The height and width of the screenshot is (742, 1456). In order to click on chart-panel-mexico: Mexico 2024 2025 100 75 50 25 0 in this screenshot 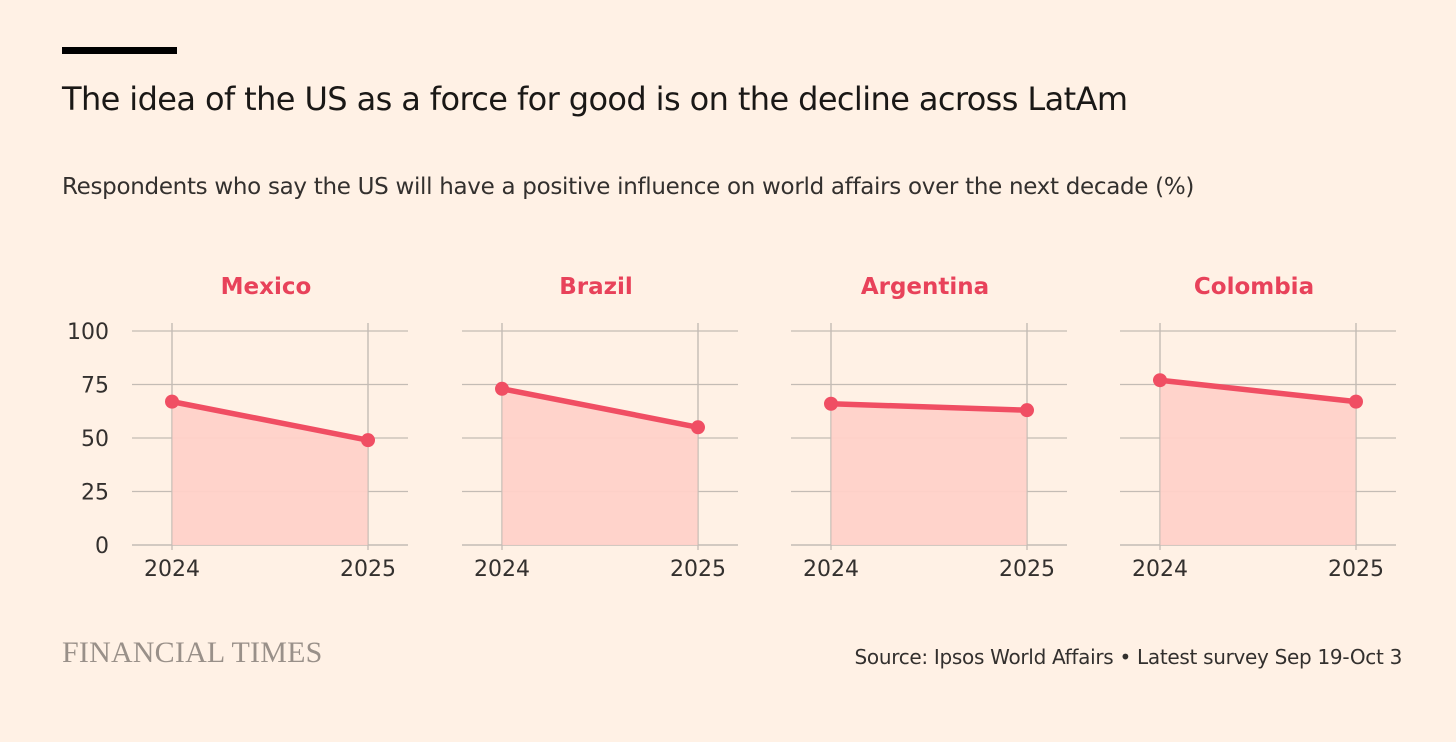, I will do `click(237, 428)`.